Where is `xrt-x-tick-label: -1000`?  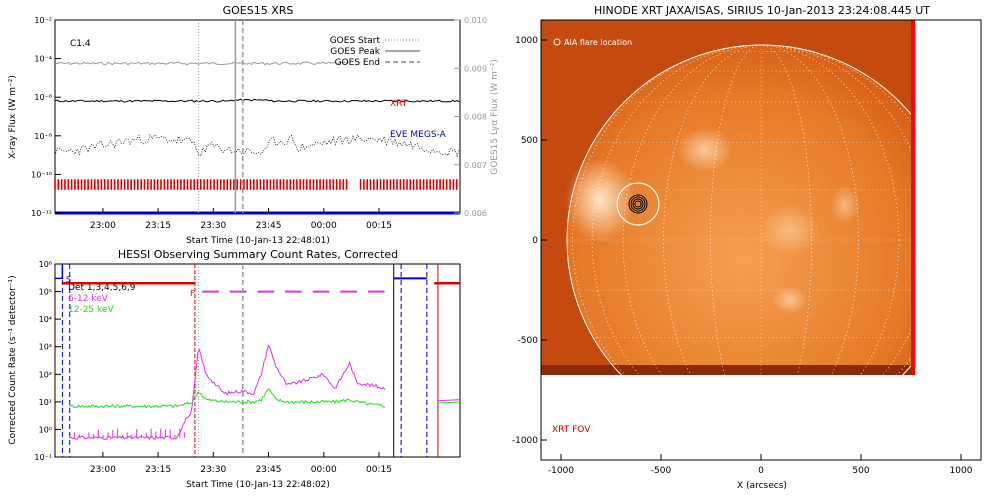 xrt-x-tick-label: -1000 is located at coordinates (561, 471).